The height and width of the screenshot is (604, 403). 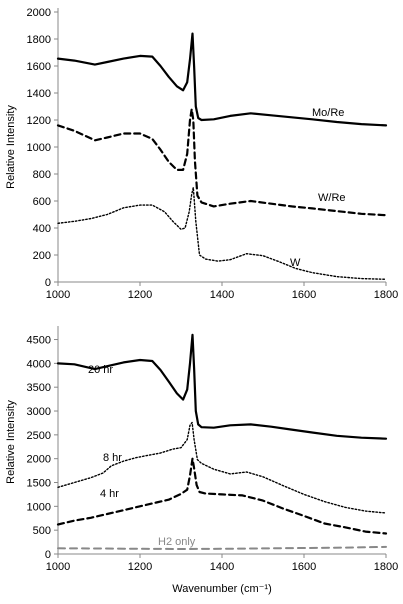 What do you see at coordinates (48, 283) in the screenshot?
I see `chart1-y-tick-label: 0` at bounding box center [48, 283].